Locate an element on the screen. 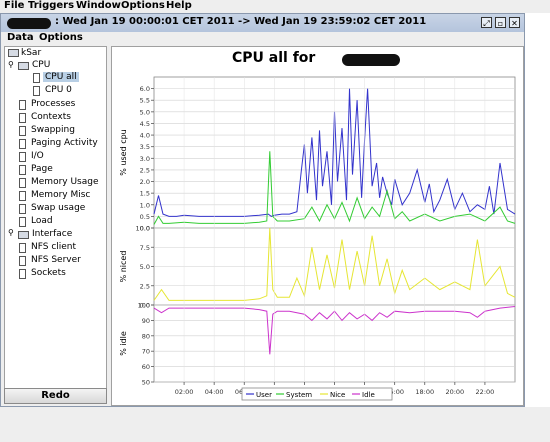 This screenshot has height=442, width=550. tree-nfs-client: NFS client is located at coordinates (54, 247).